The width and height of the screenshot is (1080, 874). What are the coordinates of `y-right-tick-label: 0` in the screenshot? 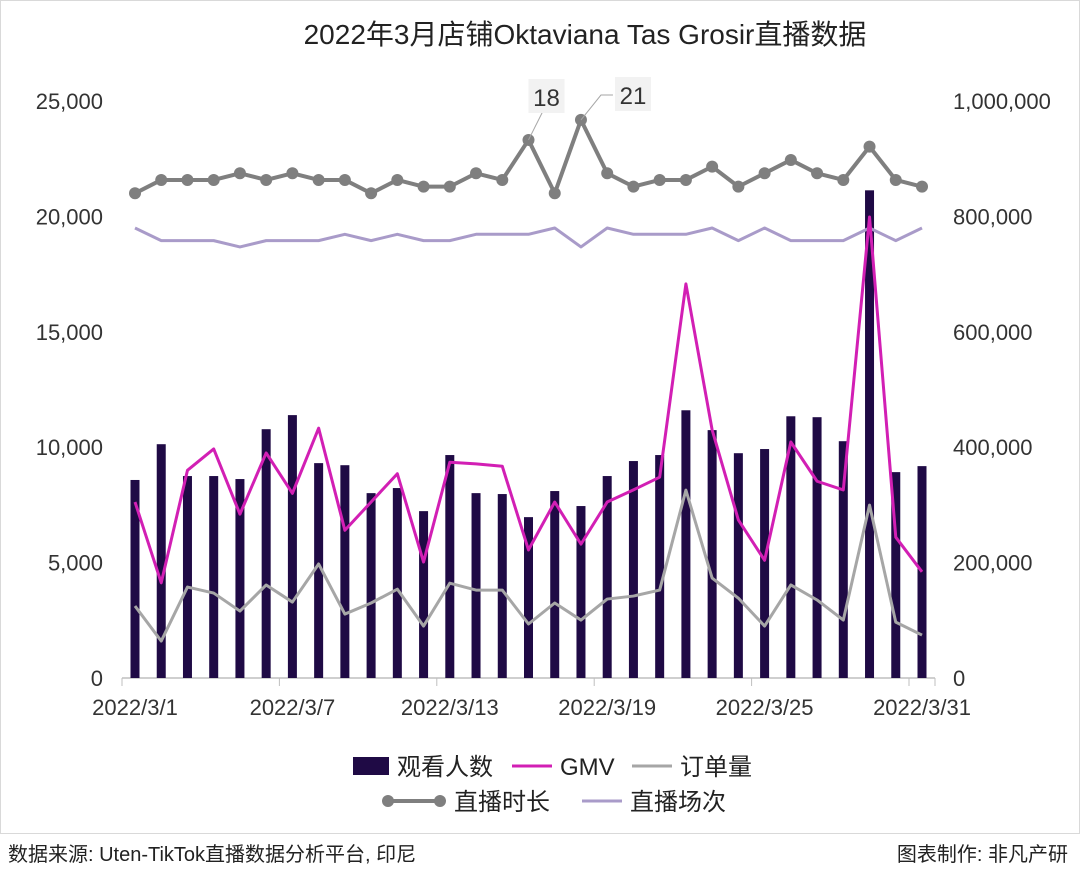 It's located at (959, 678).